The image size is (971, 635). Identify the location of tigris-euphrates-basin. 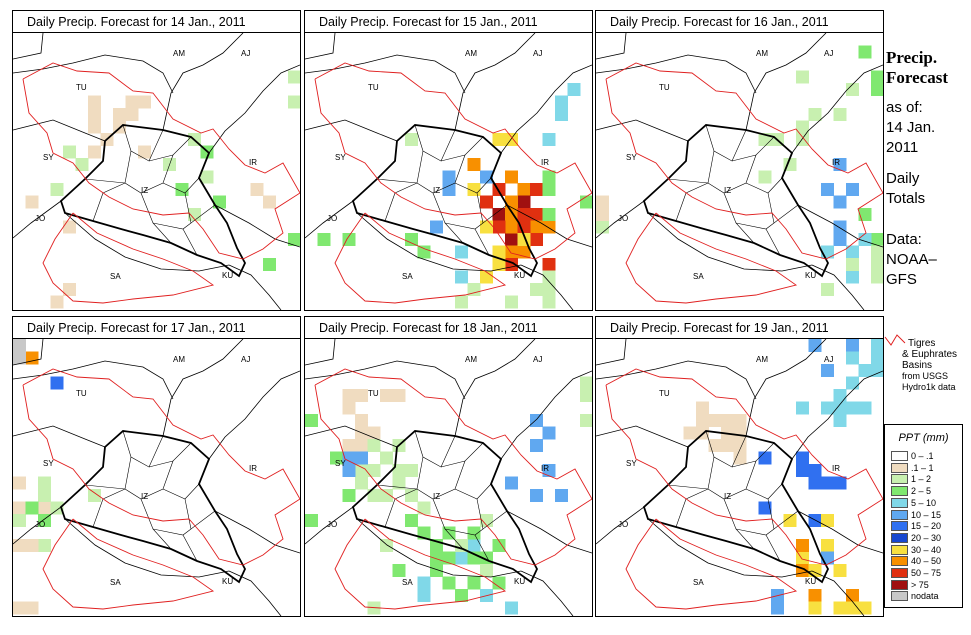
(161, 489).